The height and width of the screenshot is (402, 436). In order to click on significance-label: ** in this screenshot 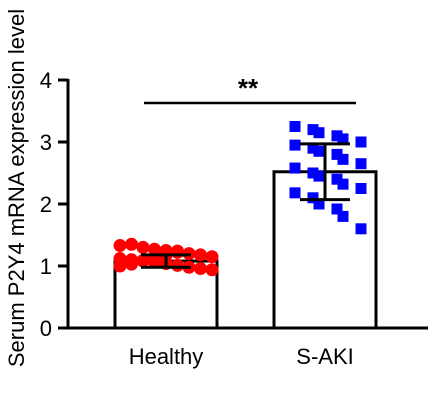, I will do `click(248, 88)`.